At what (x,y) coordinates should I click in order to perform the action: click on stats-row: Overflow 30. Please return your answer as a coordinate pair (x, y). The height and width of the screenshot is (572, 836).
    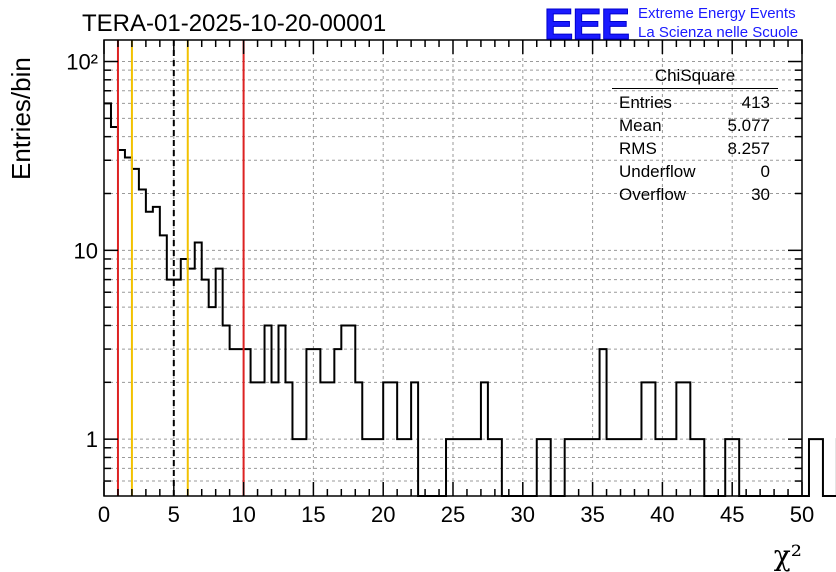
    Looking at the image, I should click on (695, 194).